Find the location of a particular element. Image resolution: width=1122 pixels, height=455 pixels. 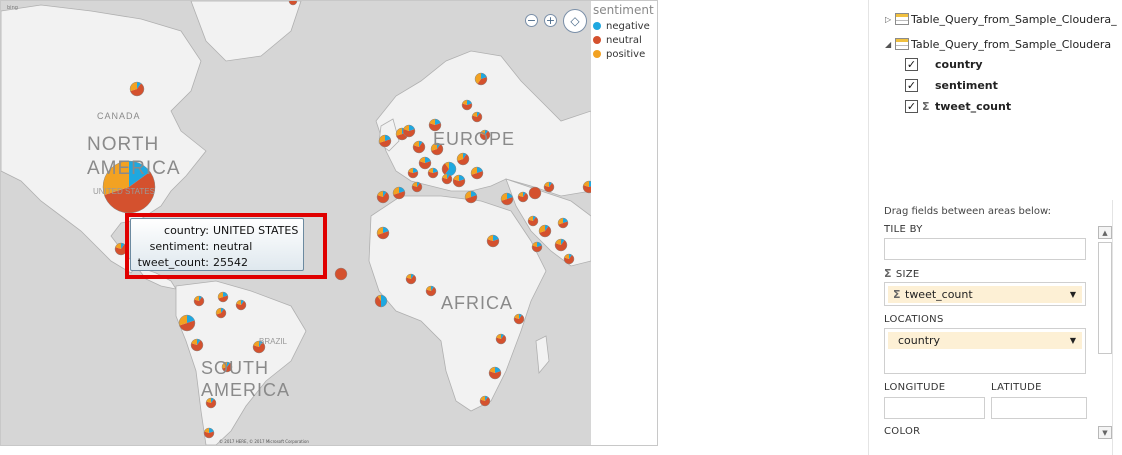

locations-drop-zone: country ▼ is located at coordinates (985, 351).